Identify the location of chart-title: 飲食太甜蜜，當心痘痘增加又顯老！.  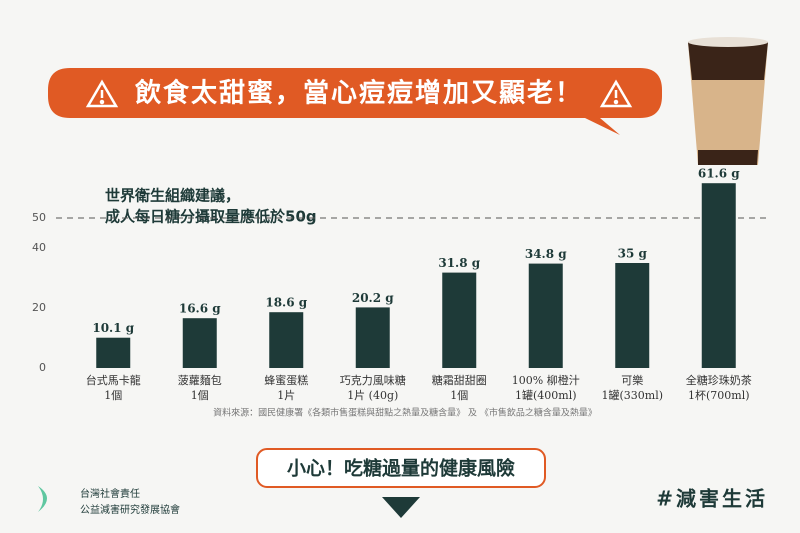
(358, 93).